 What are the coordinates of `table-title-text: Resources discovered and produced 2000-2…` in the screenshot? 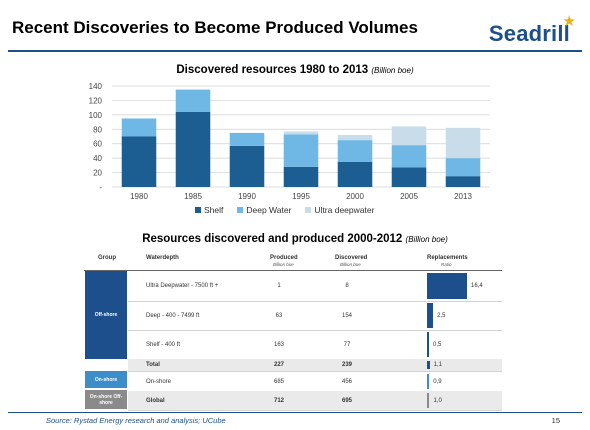 It's located at (272, 239).